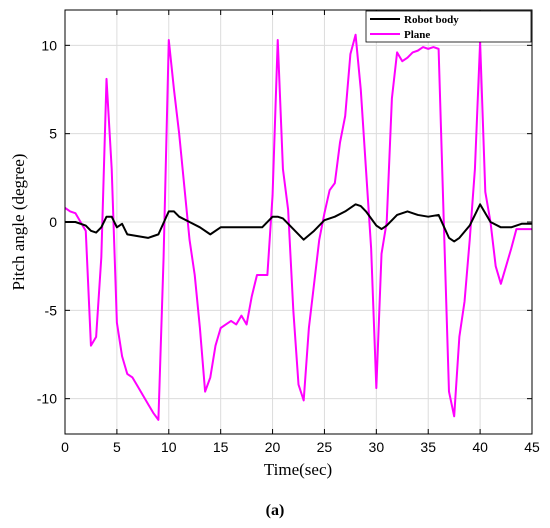 This screenshot has height=528, width=550. What do you see at coordinates (117, 447) in the screenshot?
I see `x-tick-label: 5` at bounding box center [117, 447].